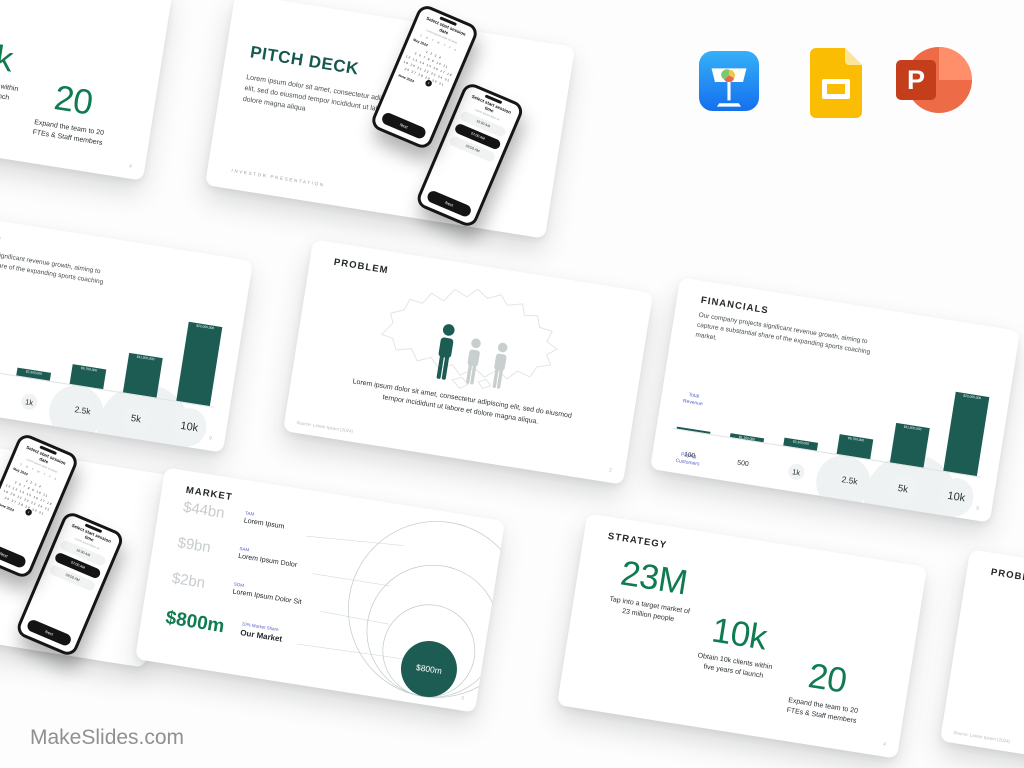  What do you see at coordinates (1007, 576) in the screenshot?
I see `slide-title: PROBLEM` at bounding box center [1007, 576].